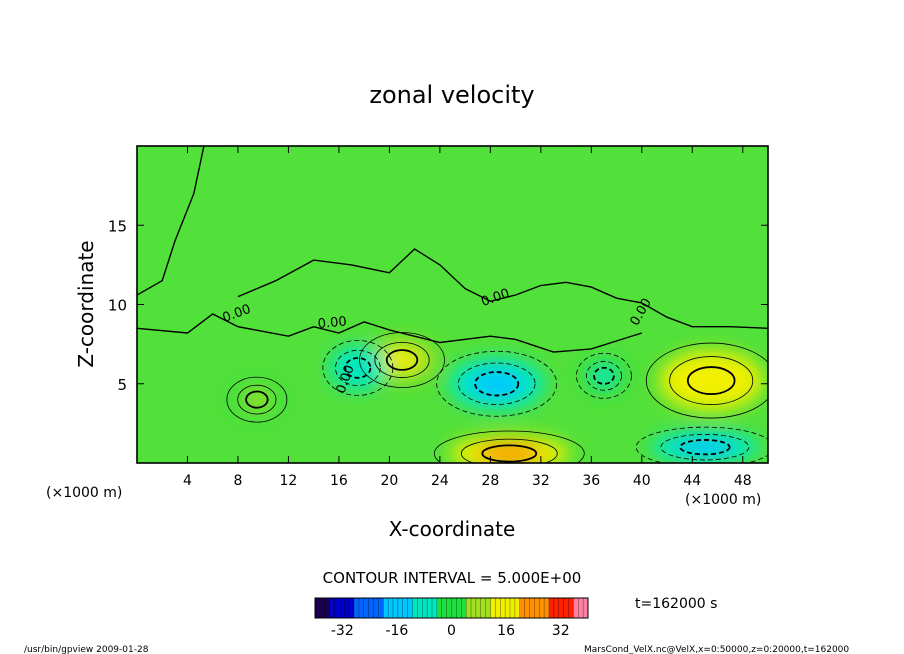 This screenshot has height=654, width=904. I want to click on x-tick-label: 12, so click(289, 481).